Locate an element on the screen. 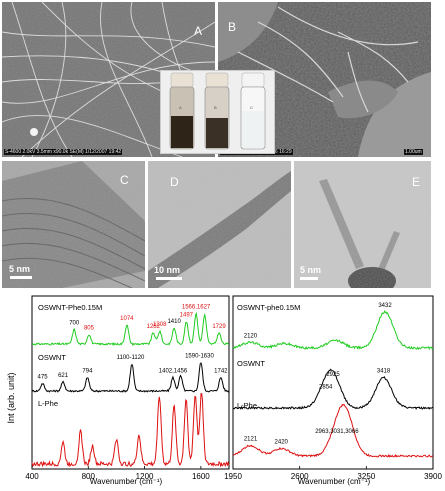 This screenshot has height=491, width=445. tem-image-e: E 5 nm is located at coordinates (362, 224).